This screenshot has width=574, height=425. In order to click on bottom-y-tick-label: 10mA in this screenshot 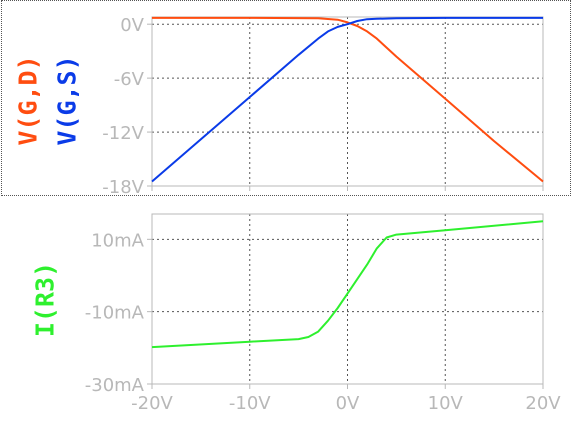, I will do `click(117, 240)`.